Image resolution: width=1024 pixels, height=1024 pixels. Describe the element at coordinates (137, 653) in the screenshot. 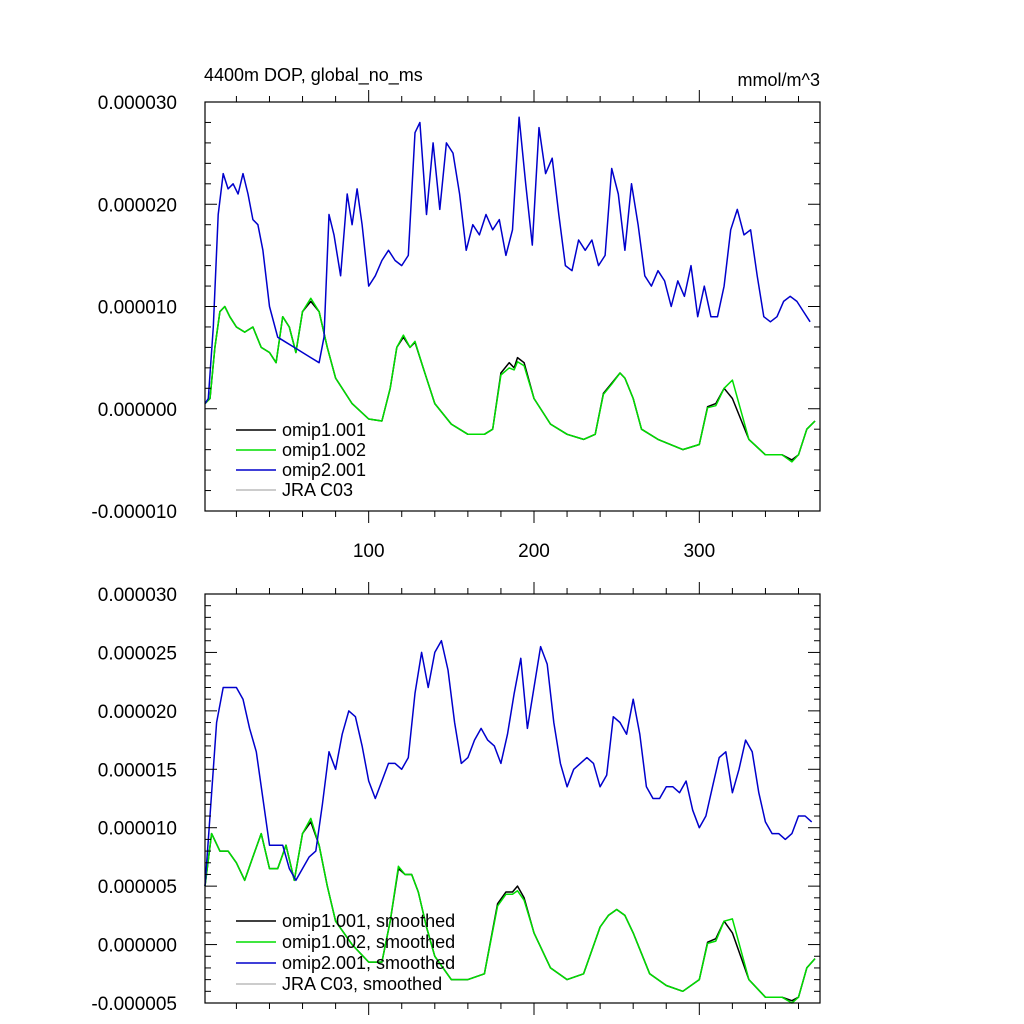

I see `bottom-ytick-label: 0.000025` at that location.